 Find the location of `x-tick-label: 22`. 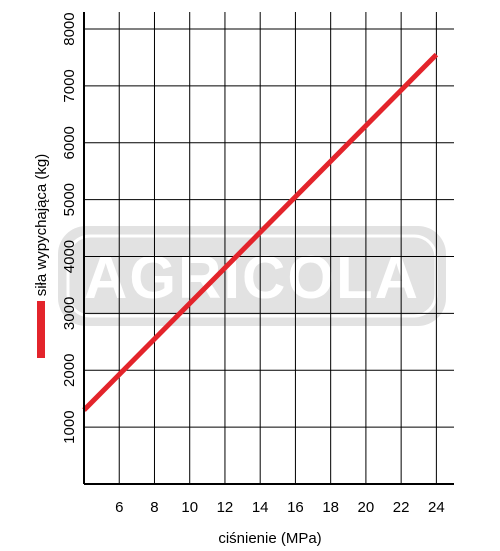

x-tick-label: 22 is located at coordinates (401, 507).